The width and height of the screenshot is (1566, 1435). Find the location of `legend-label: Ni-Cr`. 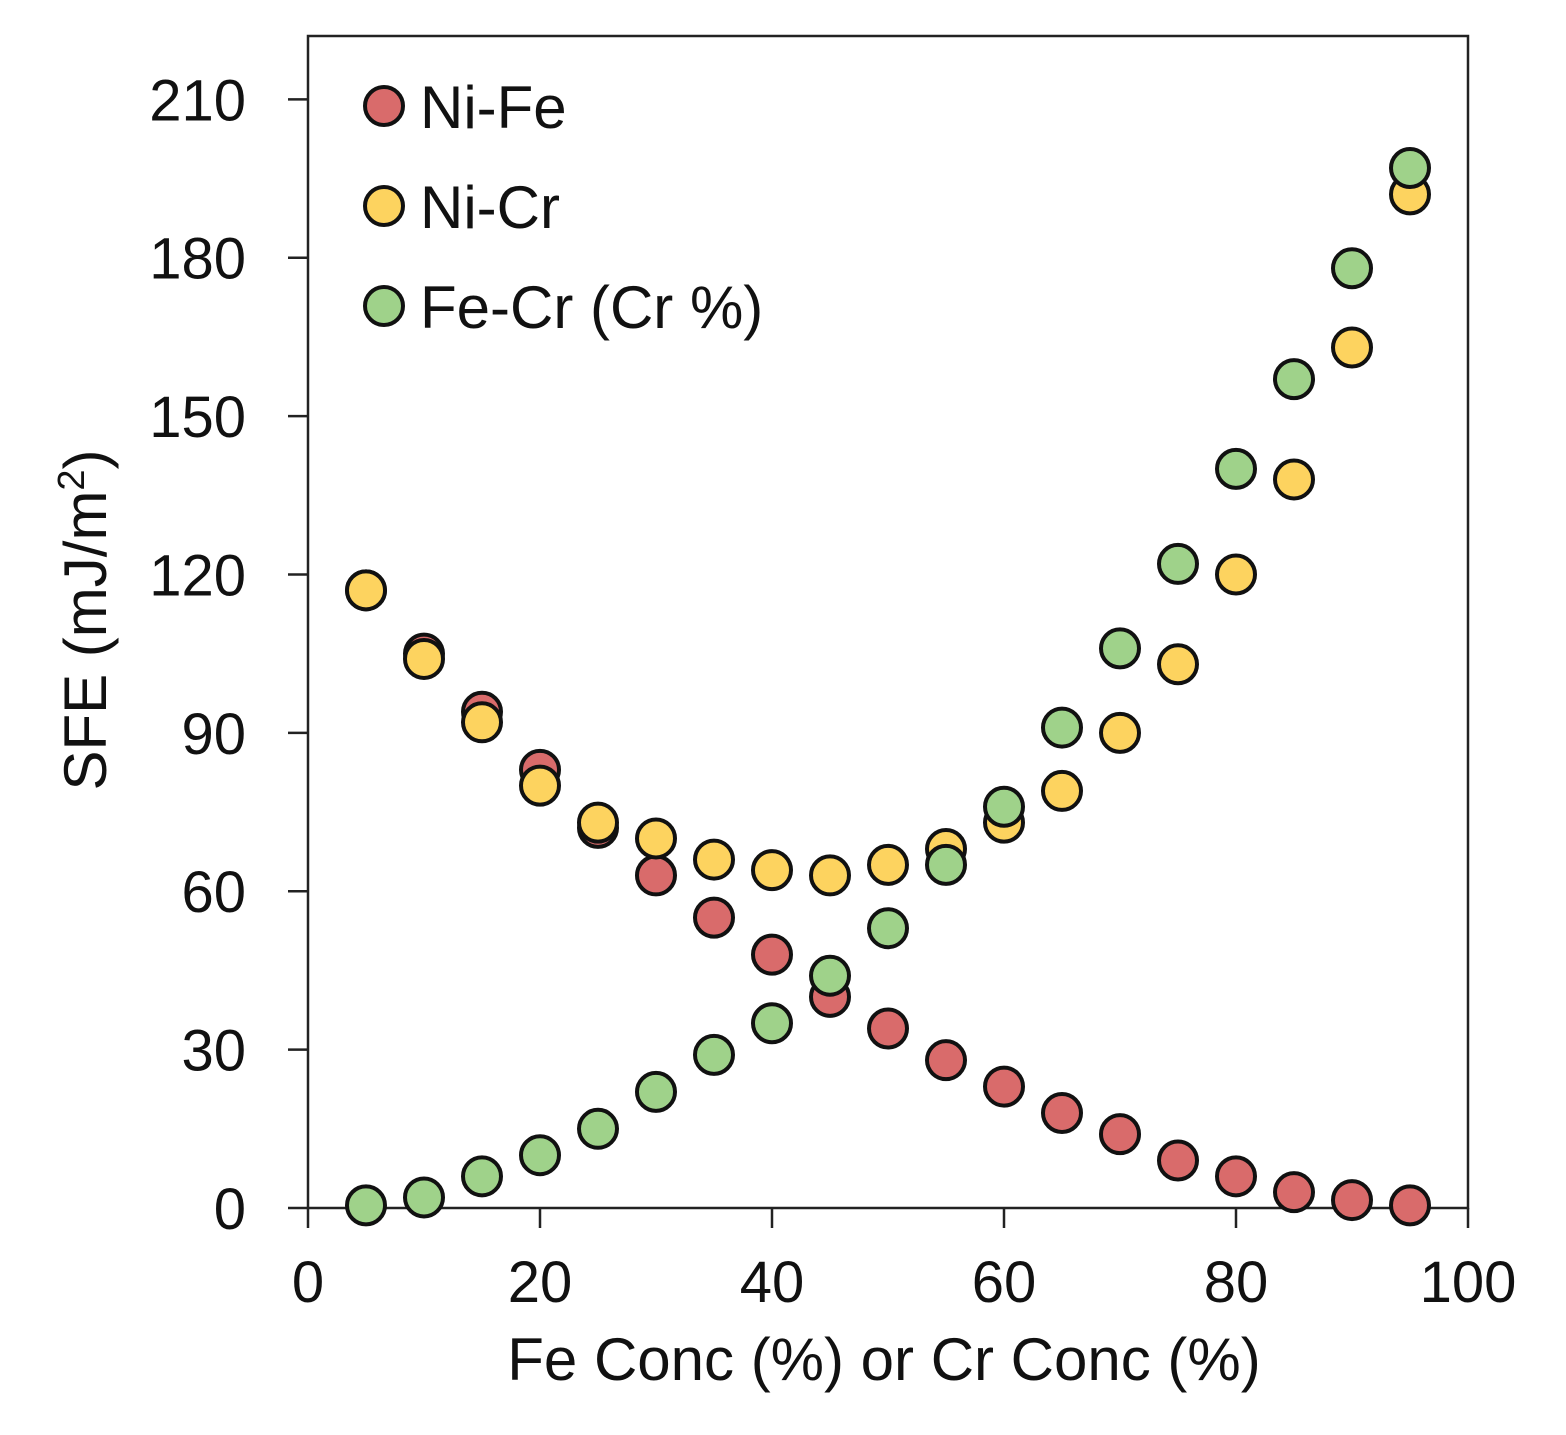

legend-label: Ni-Cr is located at coordinates (490, 207).